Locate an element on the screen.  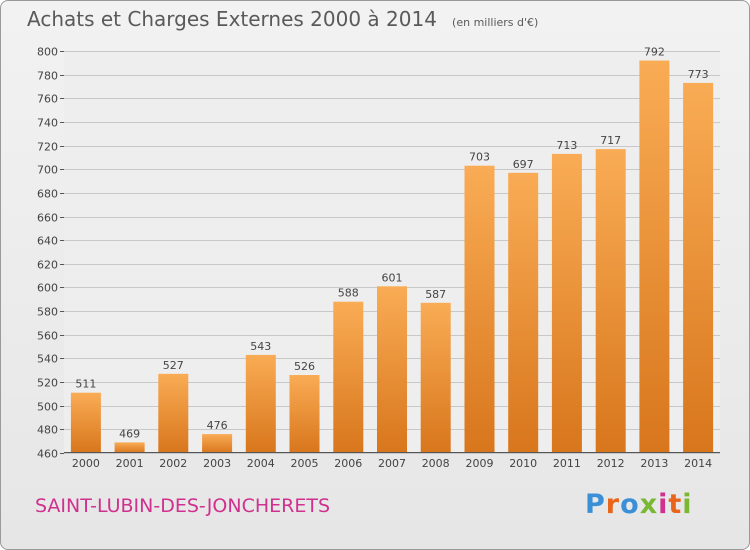
y-tick-label: 460 is located at coordinates (47, 454).